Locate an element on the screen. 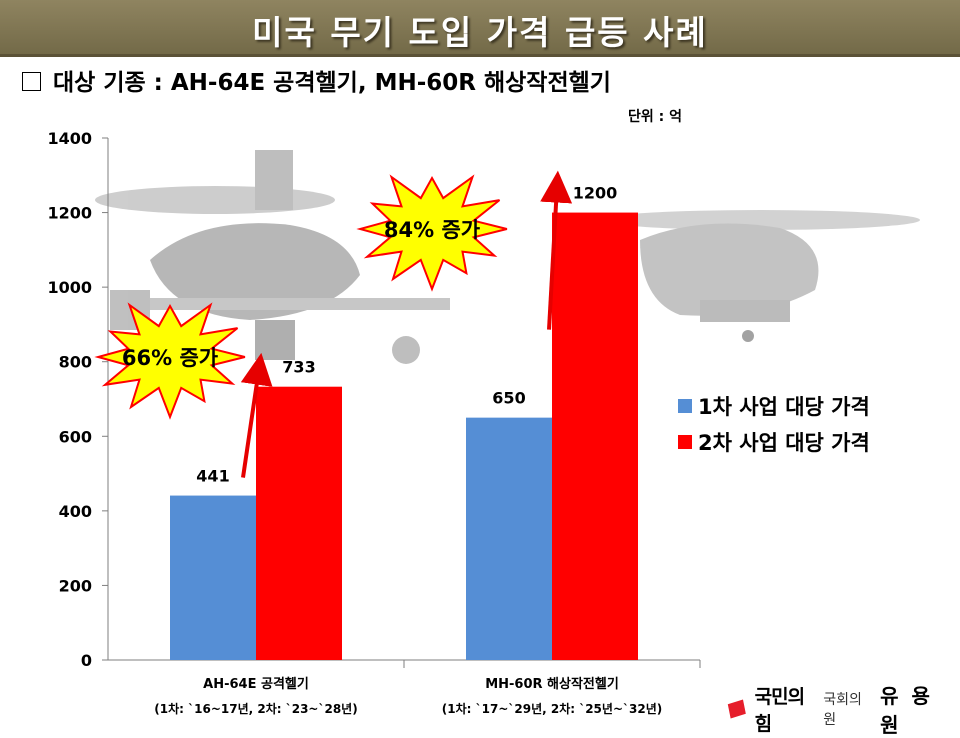  legend-label-1: 1차 사업 대당 가격 is located at coordinates (784, 407).